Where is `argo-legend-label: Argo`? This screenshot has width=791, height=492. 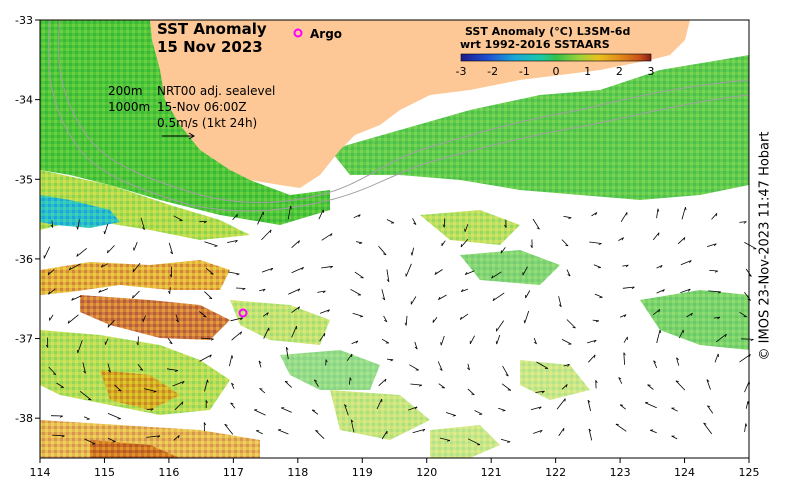 argo-legend-label: Argo is located at coordinates (326, 34).